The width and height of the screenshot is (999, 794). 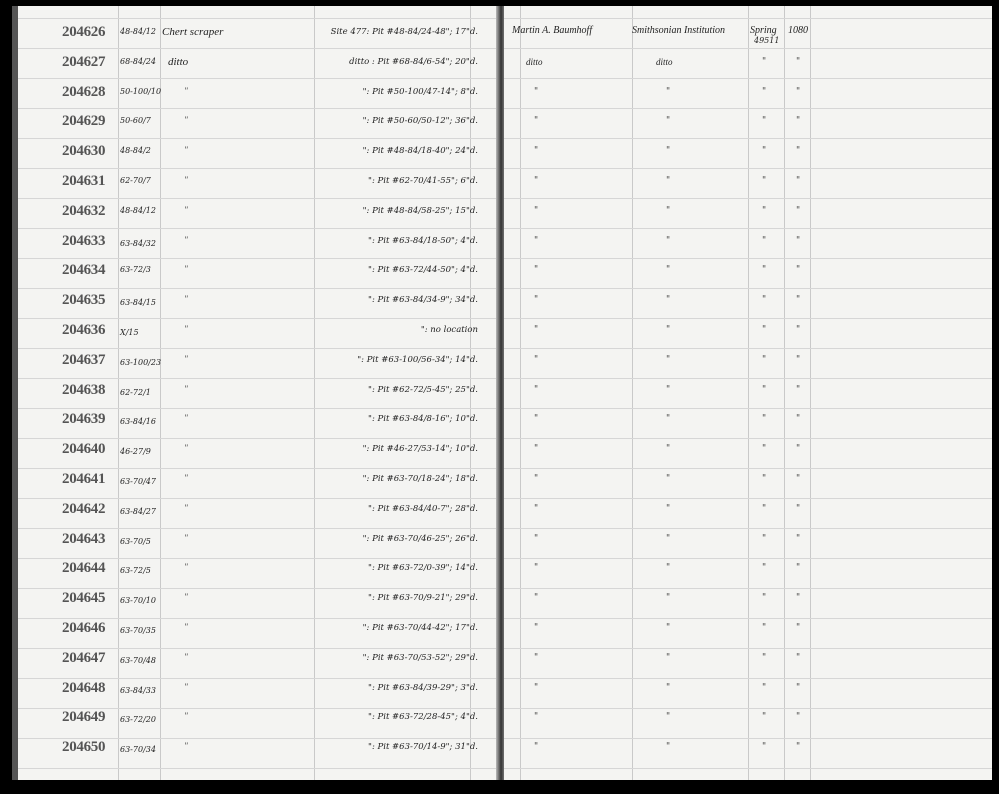 I want to click on catalog-number: 204642, so click(x=84, y=508).